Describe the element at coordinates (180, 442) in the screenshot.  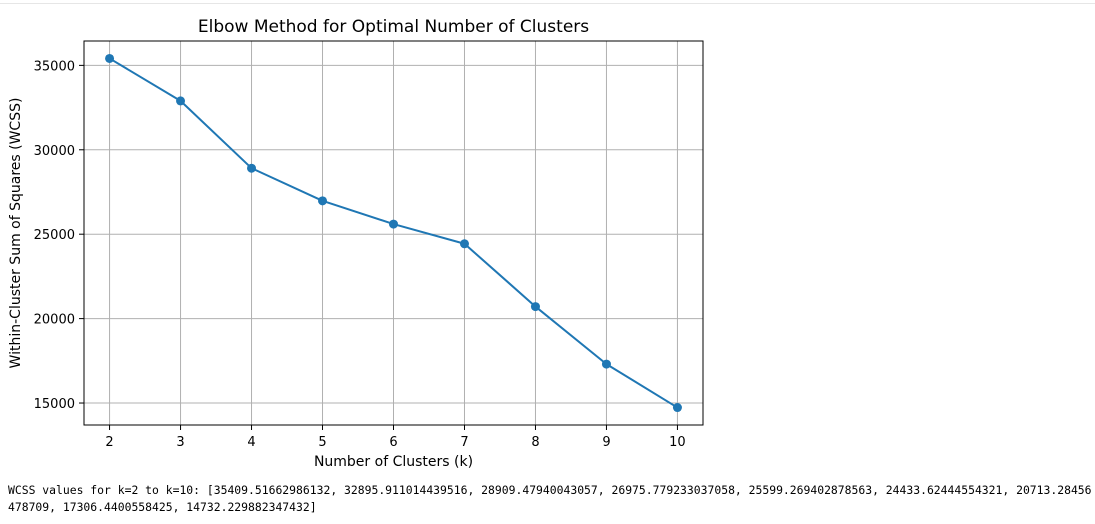
I see `x-tick-label: 3` at that location.